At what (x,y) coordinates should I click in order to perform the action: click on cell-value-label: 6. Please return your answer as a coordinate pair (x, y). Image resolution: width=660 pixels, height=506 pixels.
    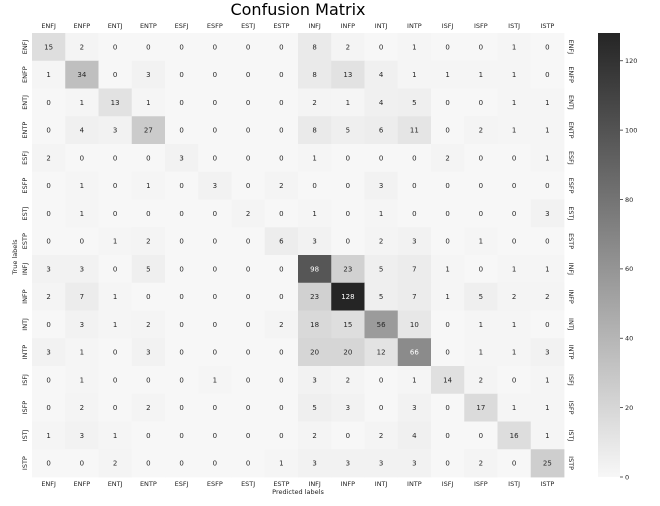
    Looking at the image, I should click on (381, 131).